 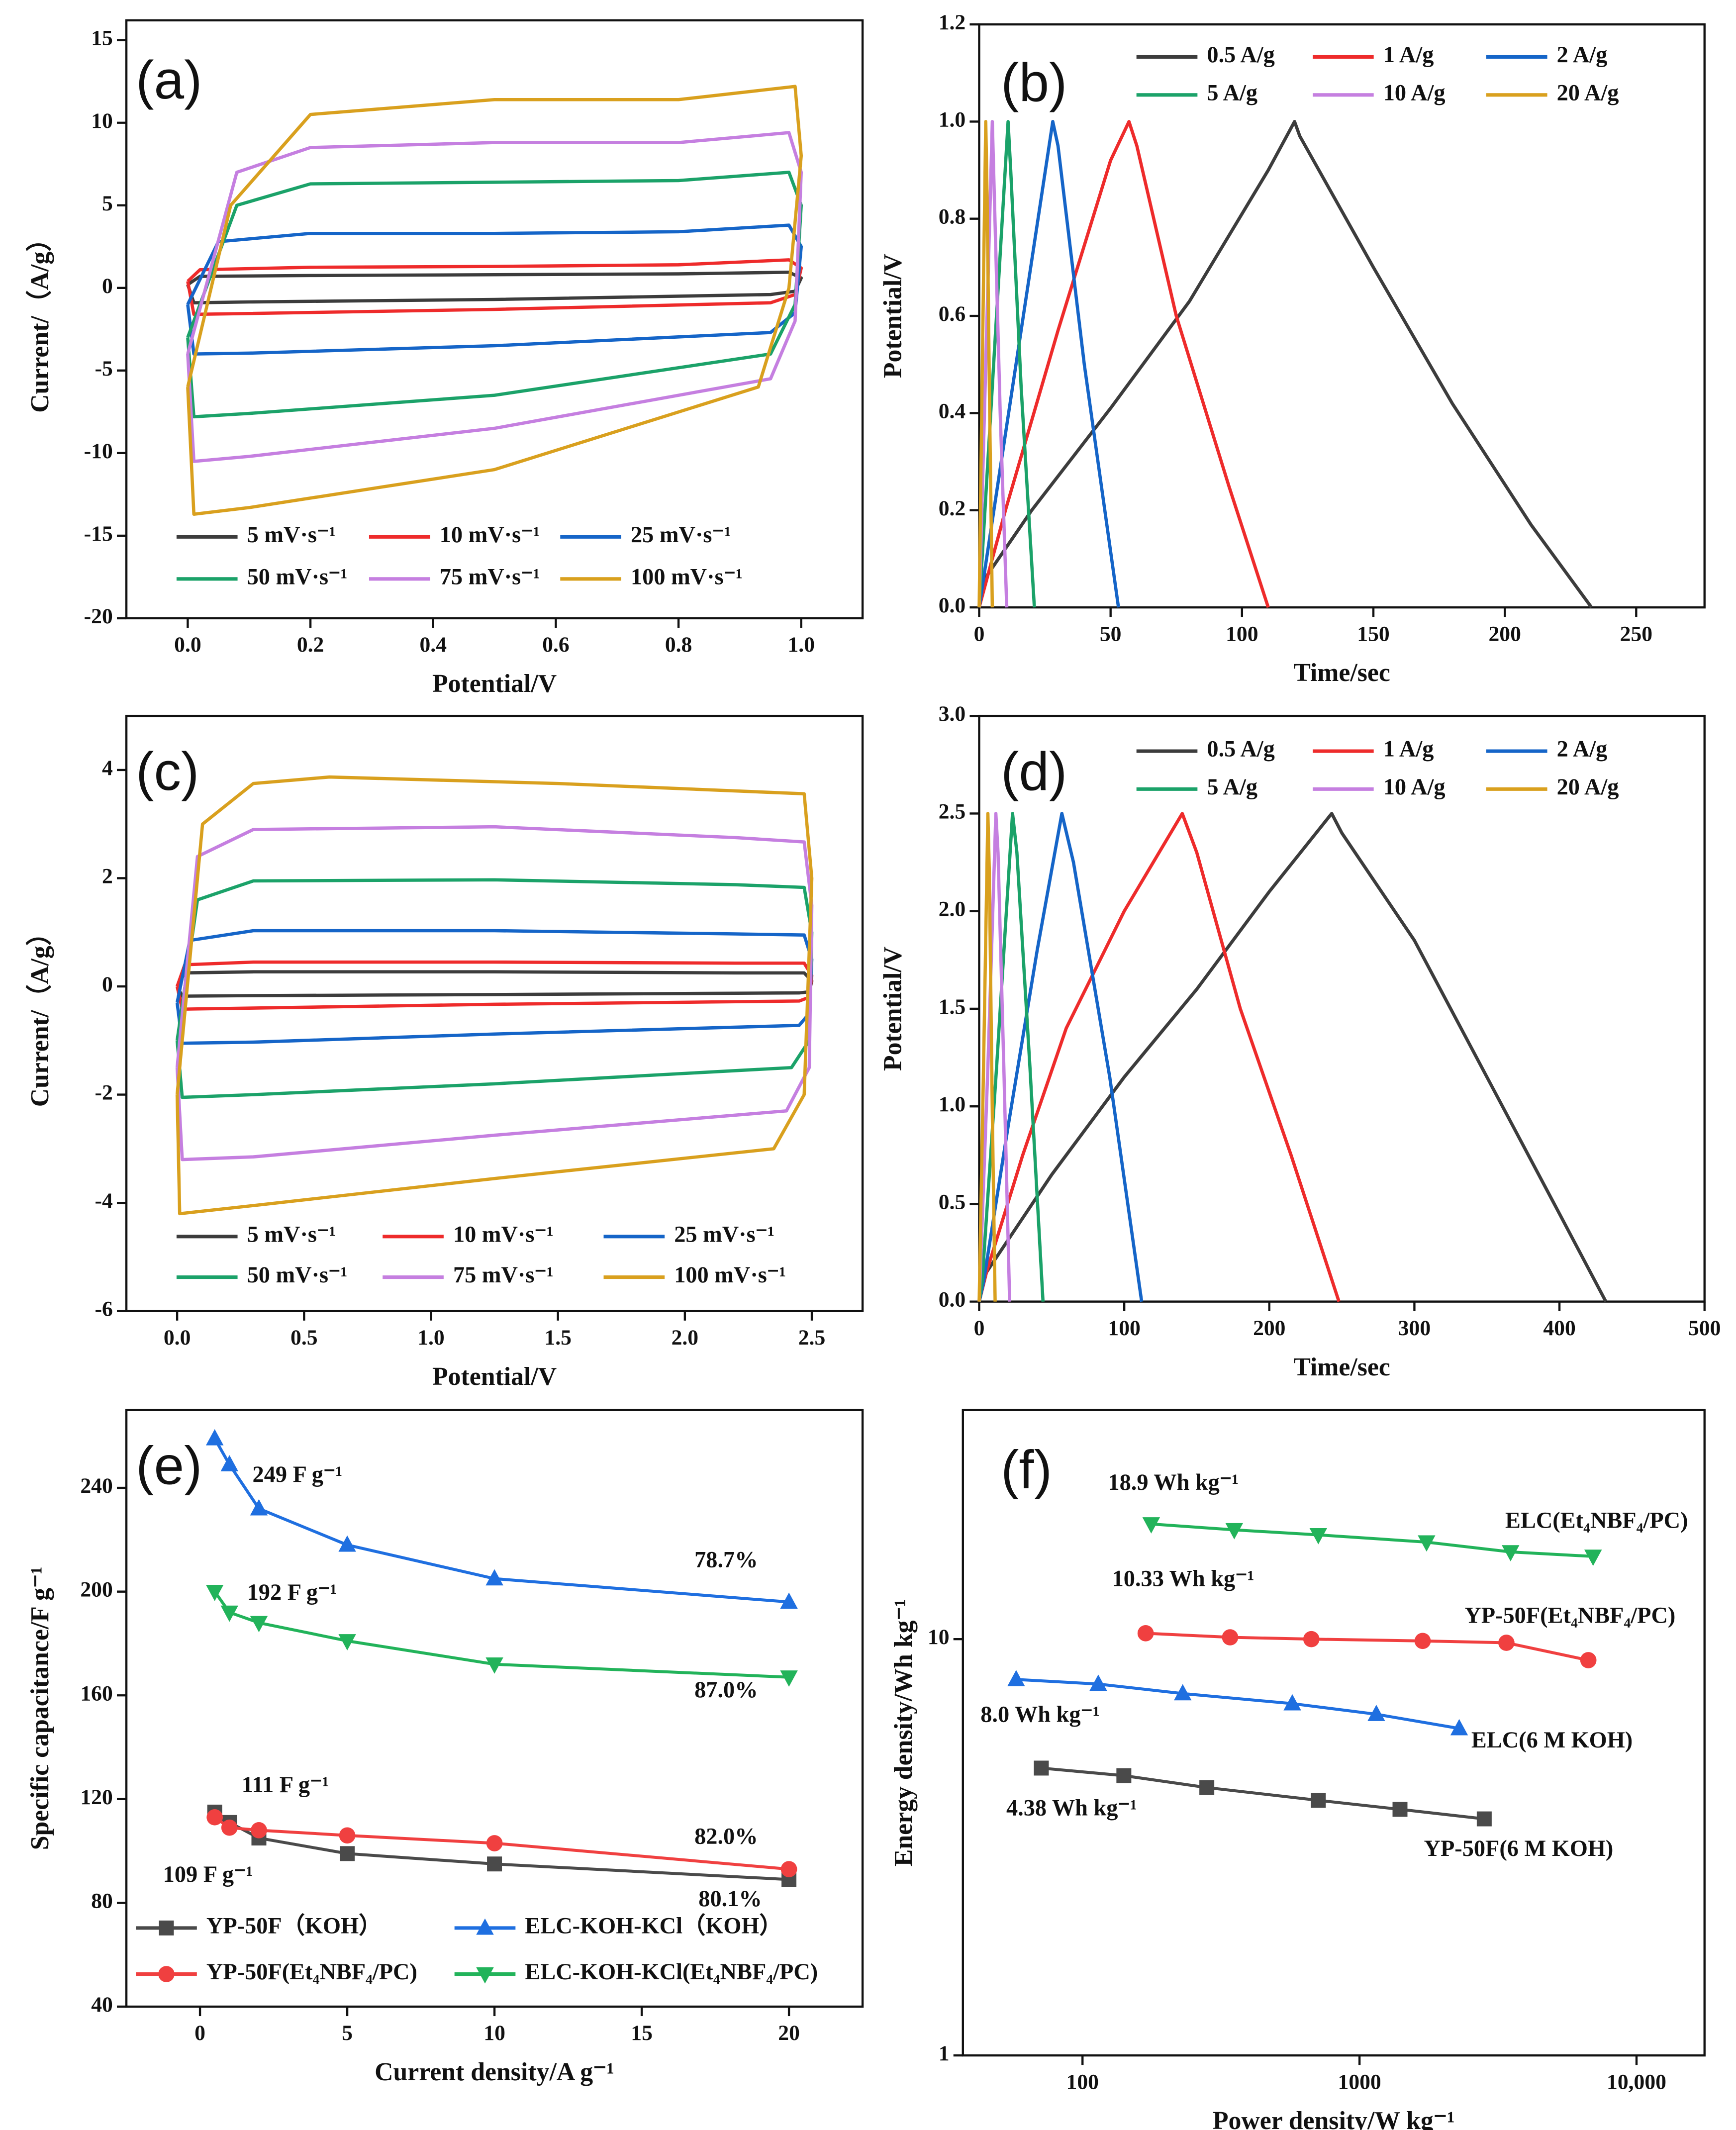 I want to click on legend-label: 50 mV·s⁻¹, so click(x=297, y=1275).